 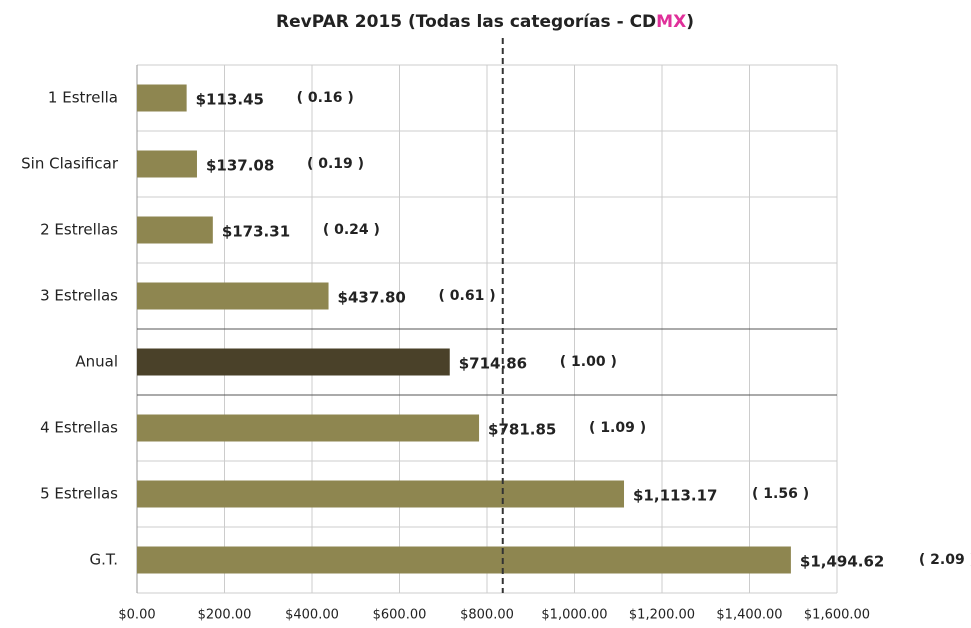 I want to click on y-tick-label: Sin Clasificar, so click(x=70, y=164).